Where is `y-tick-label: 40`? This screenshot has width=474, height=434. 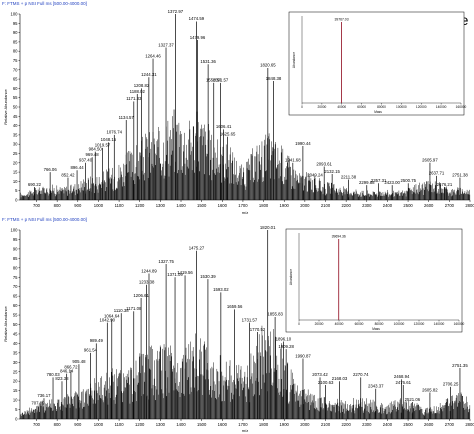 y-tick-label: 40 is located at coordinates (15, 125).